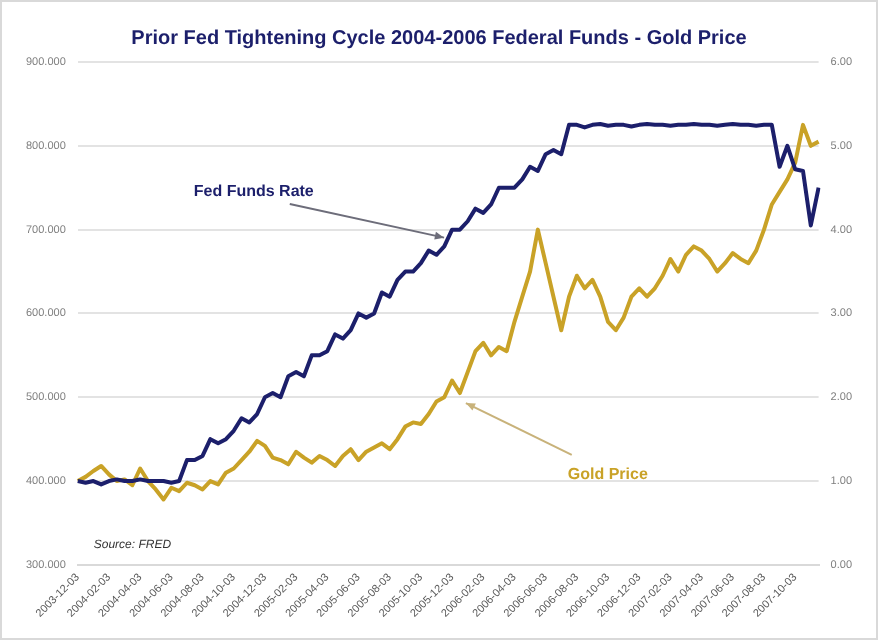  Describe the element at coordinates (439, 38) in the screenshot. I see `chart-title: Prior Fed Tightening Cycle 2004-2006 Federal Funds - Gold Price` at that location.